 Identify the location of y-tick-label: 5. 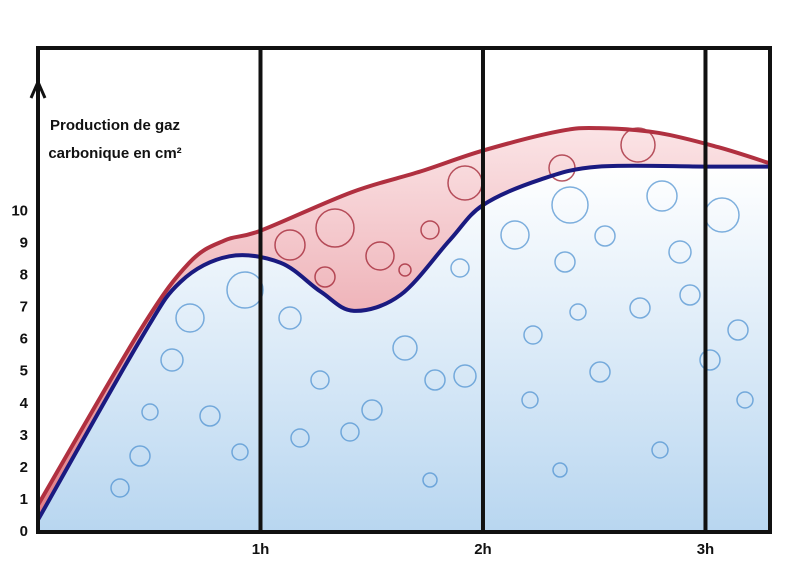
(24, 371).